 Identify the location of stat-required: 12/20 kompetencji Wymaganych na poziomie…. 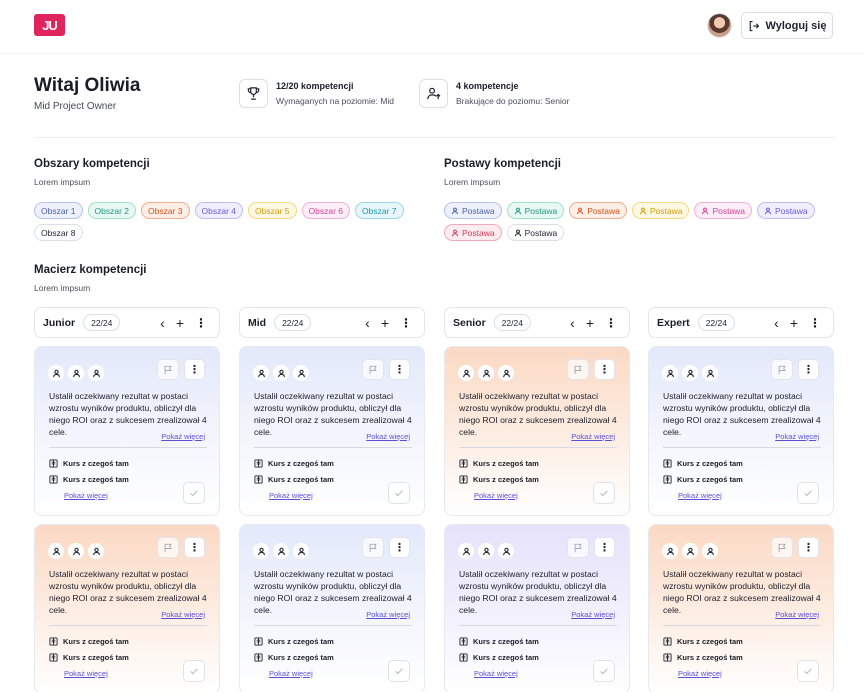
(316, 93).